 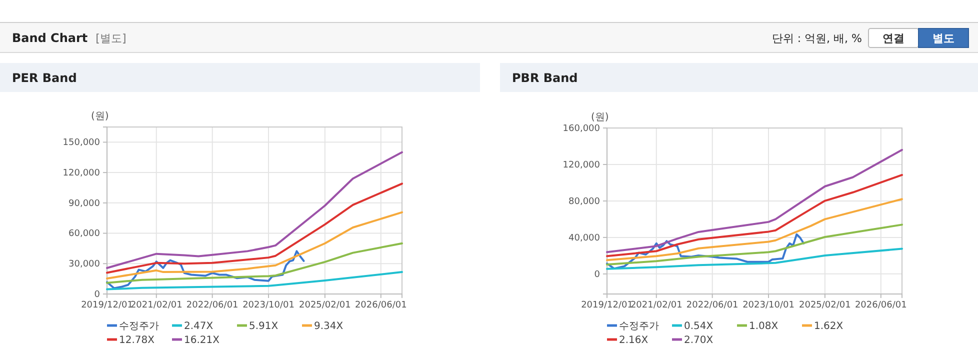 What do you see at coordinates (829, 326) in the screenshot?
I see `legend-label: 1.62X` at bounding box center [829, 326].